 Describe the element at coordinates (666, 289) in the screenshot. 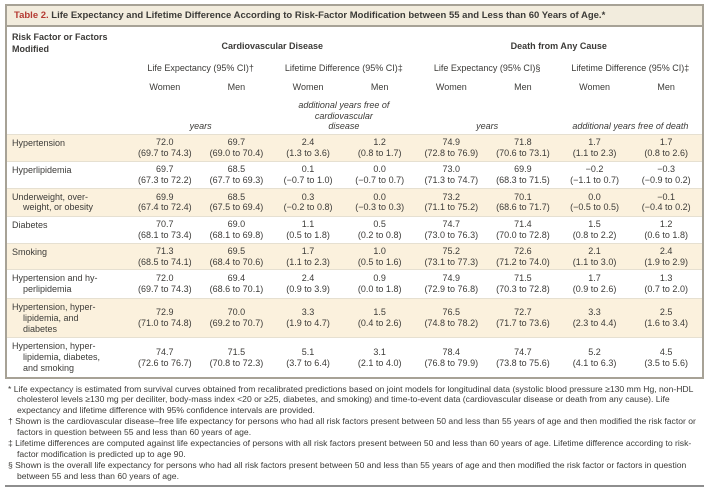

I see `confidence-interval: (0.7 to 2.0)` at that location.